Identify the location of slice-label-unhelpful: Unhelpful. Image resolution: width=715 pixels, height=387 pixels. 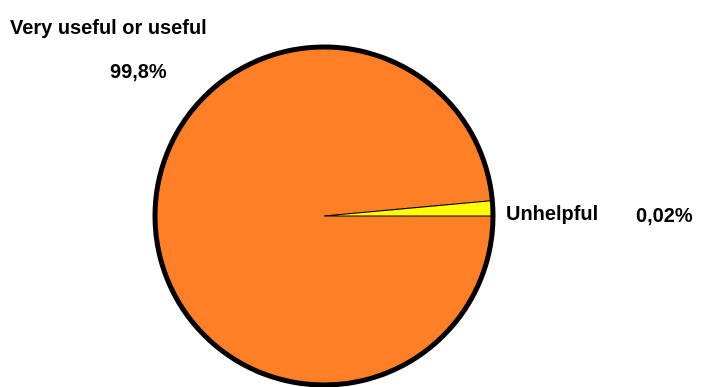
(552, 214).